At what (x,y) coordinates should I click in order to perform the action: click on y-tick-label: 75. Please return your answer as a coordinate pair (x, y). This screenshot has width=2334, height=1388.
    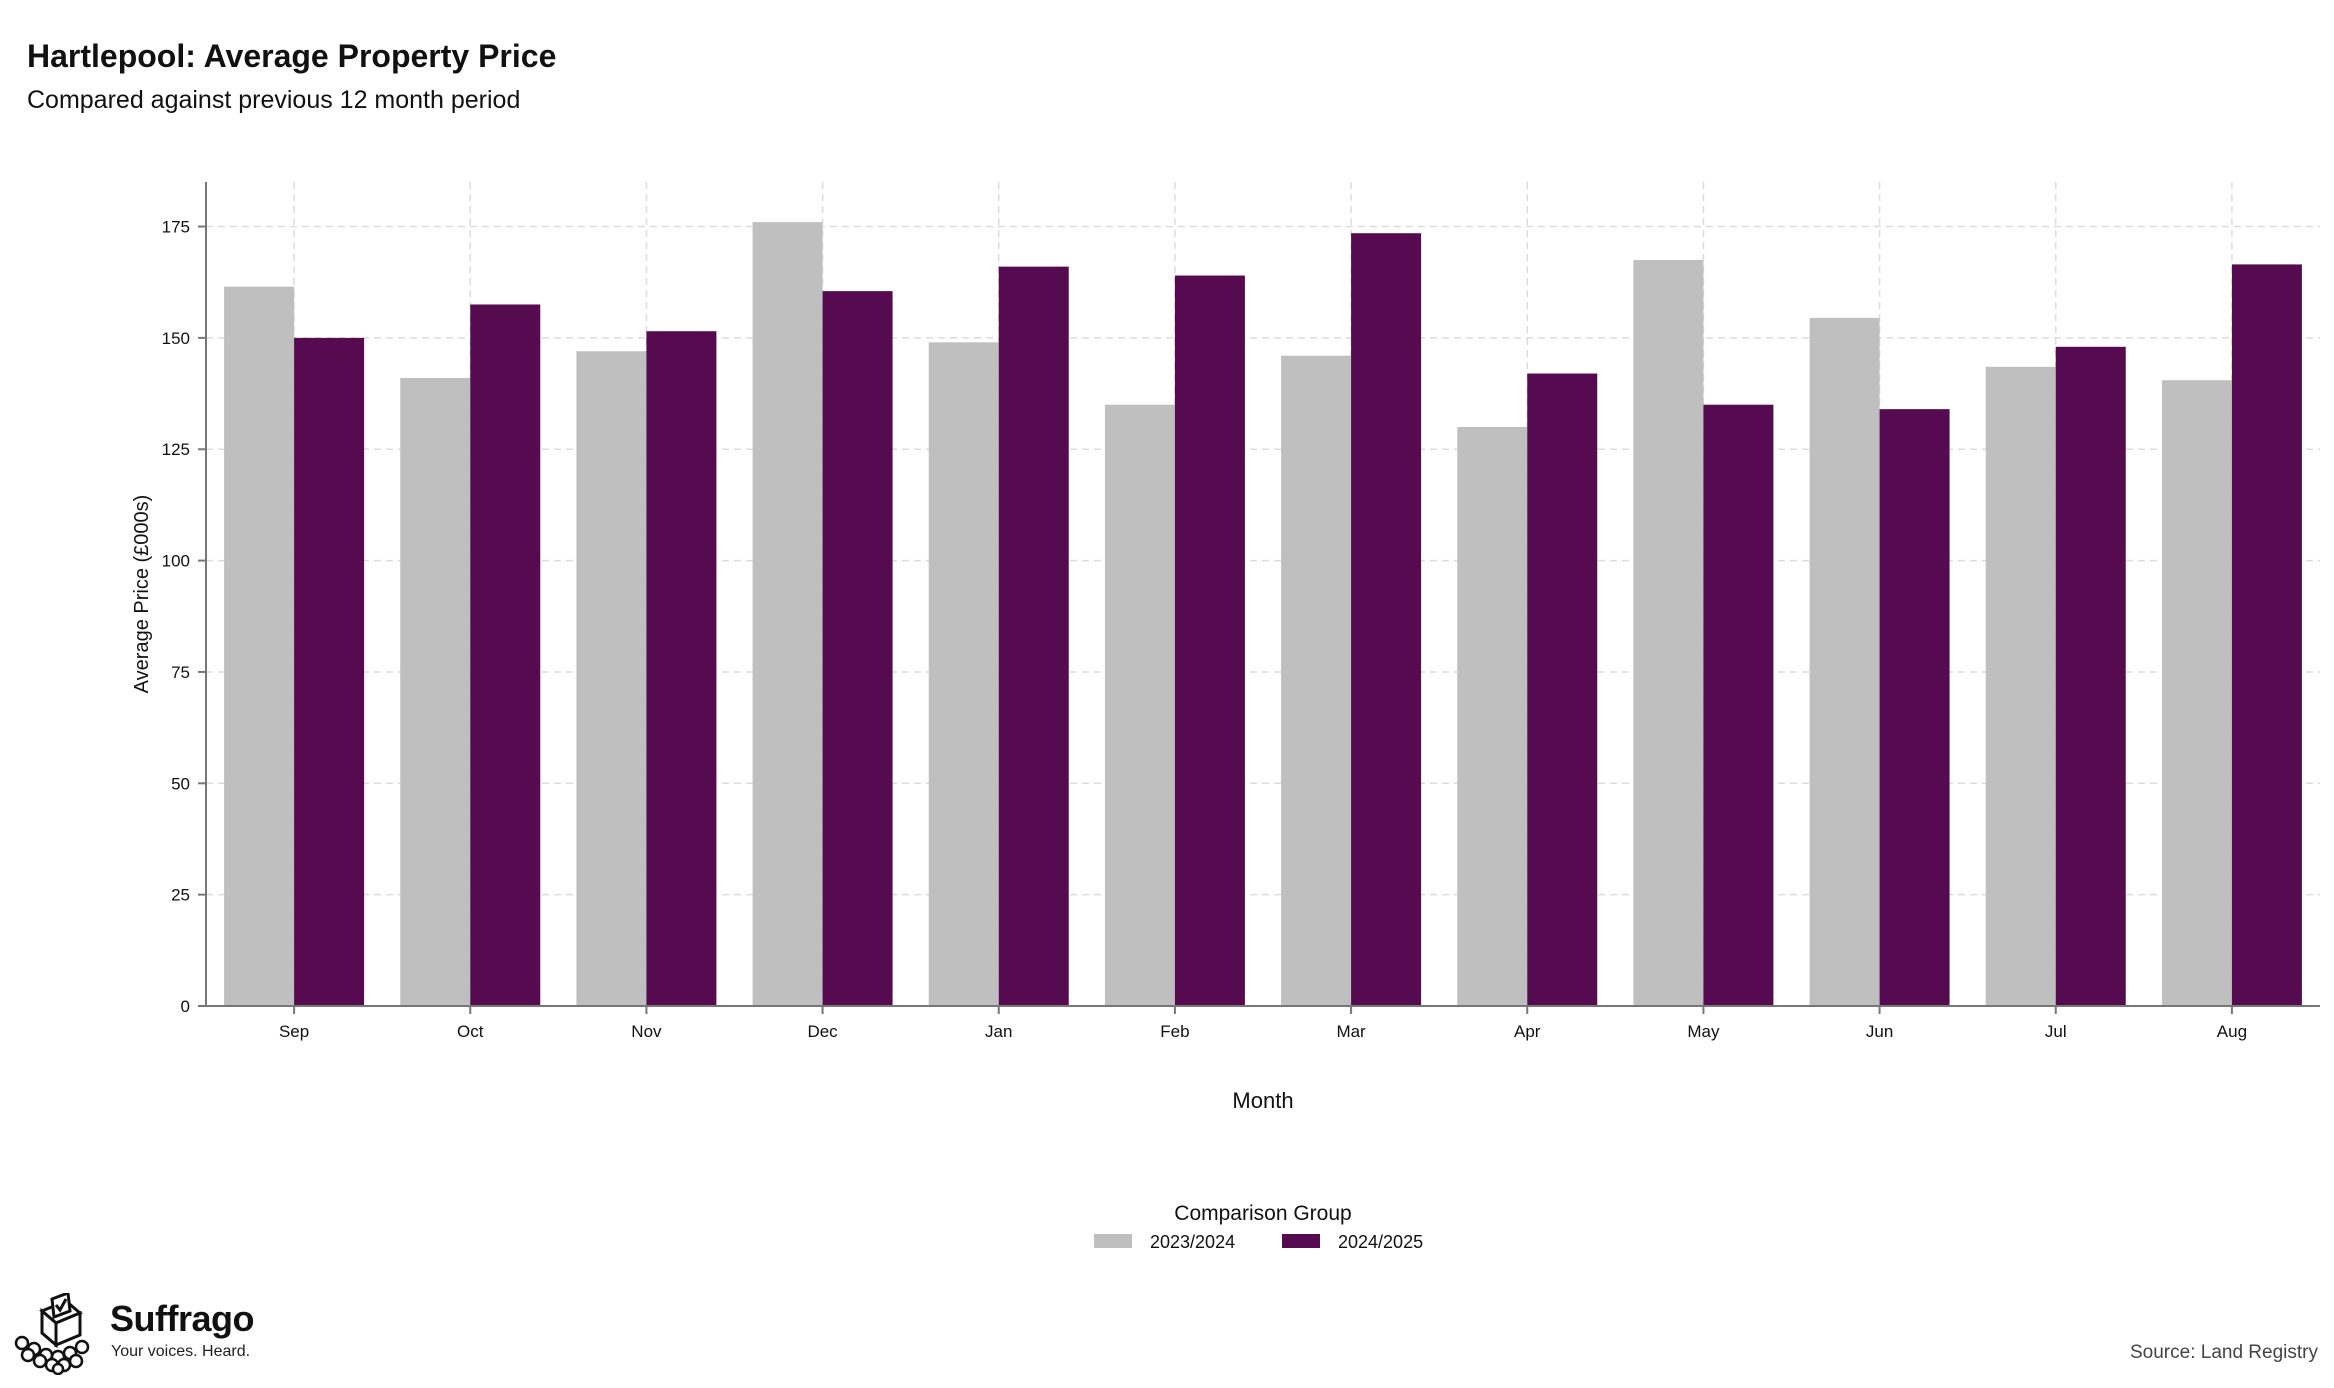
    Looking at the image, I should click on (180, 672).